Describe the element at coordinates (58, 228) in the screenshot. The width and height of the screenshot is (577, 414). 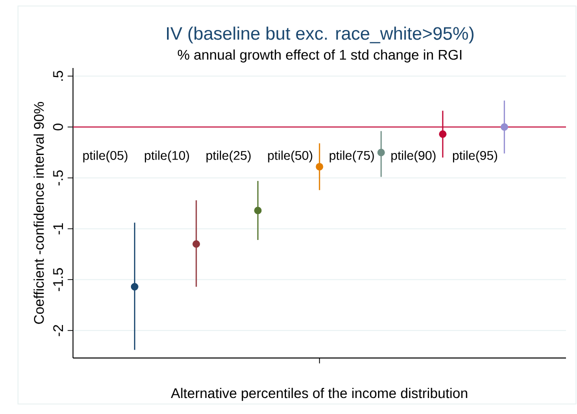
I see `y-tick-label: -1` at that location.